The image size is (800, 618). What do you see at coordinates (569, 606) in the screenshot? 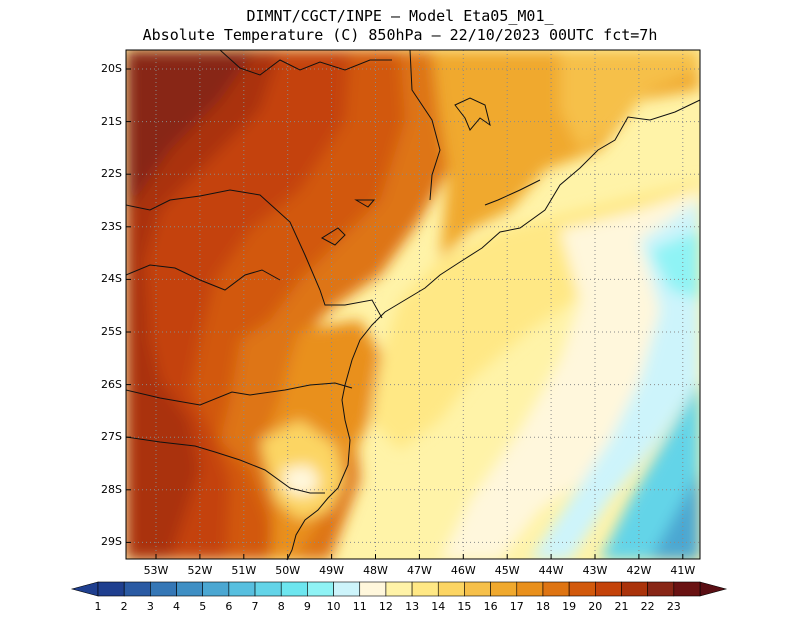
I see `colorbar-label: 19` at bounding box center [569, 606].